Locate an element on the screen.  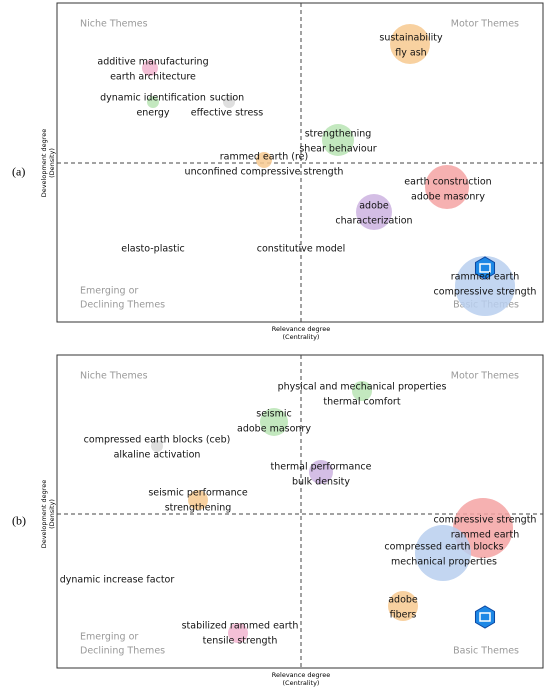
theme-label: physical and mechanical properties is located at coordinates (362, 387).